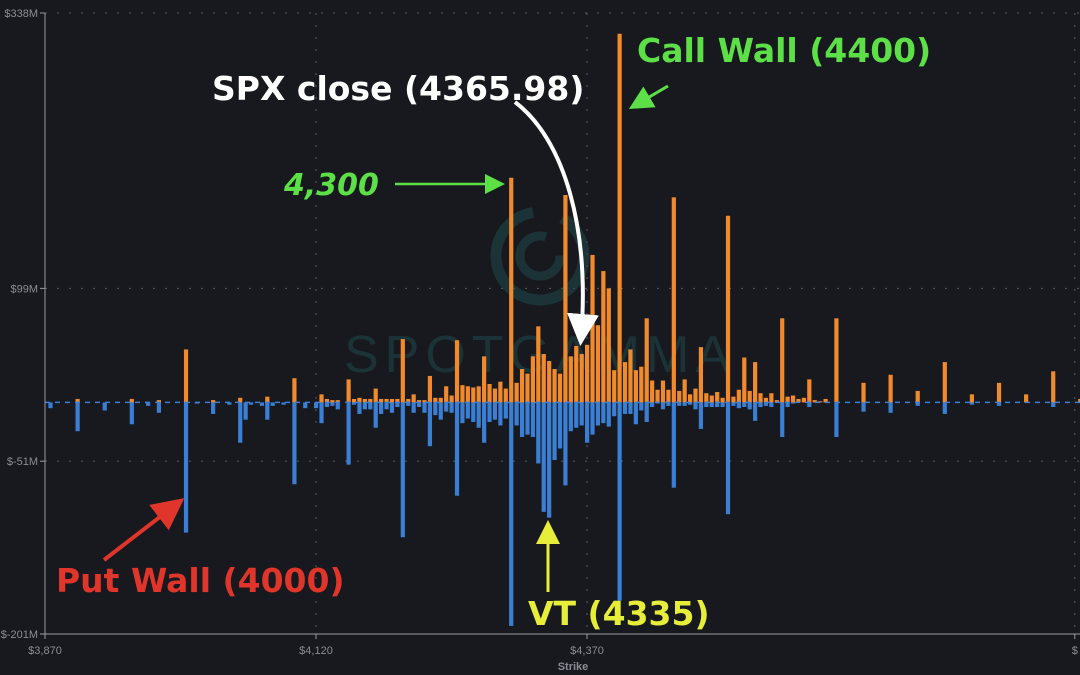 This screenshot has height=675, width=1080. What do you see at coordinates (19, 635) in the screenshot?
I see `y-tick-label: $-201M` at bounding box center [19, 635].